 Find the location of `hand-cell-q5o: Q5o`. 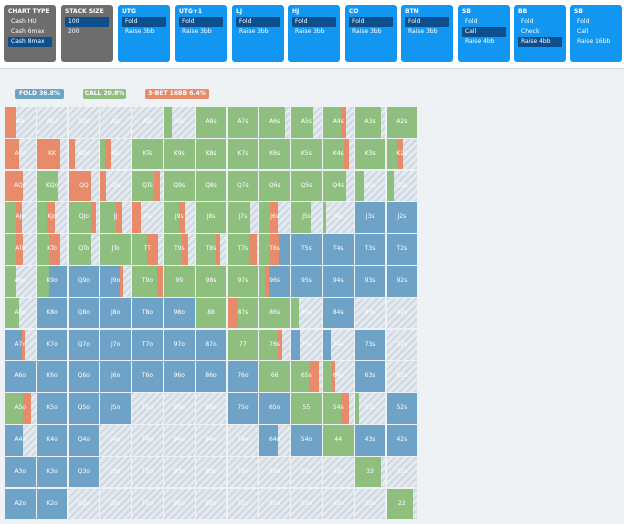

hand-cell-q5o: Q5o is located at coordinates (84, 408).